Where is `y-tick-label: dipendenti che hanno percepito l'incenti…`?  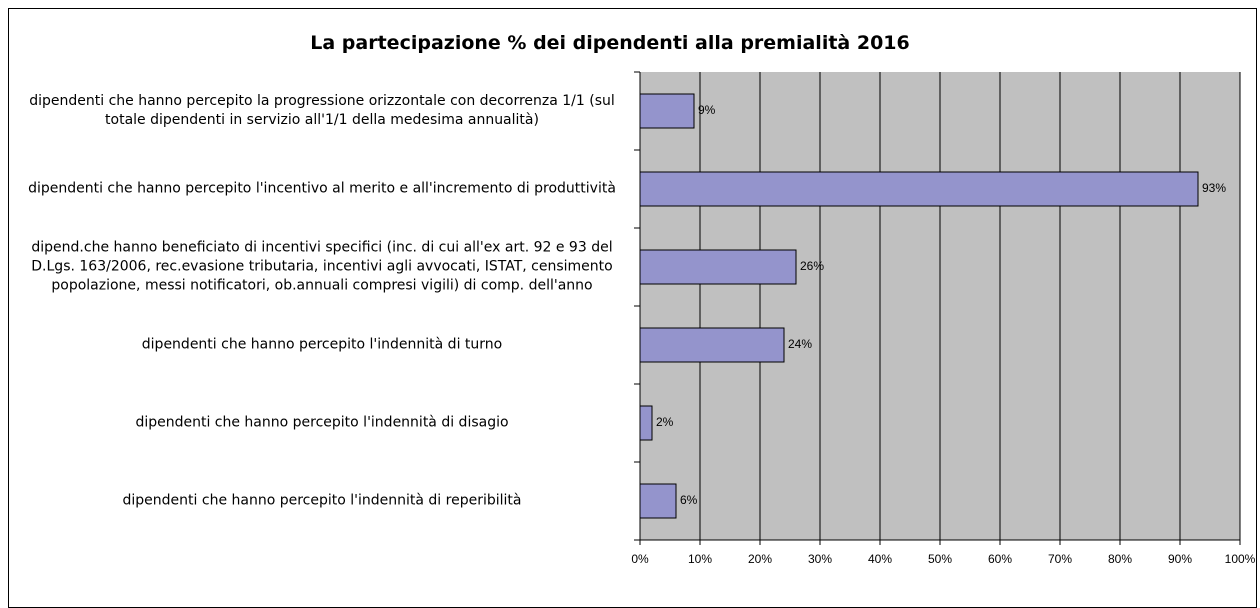 y-tick-label: dipendenti che hanno percepito l'incenti… is located at coordinates (322, 188).